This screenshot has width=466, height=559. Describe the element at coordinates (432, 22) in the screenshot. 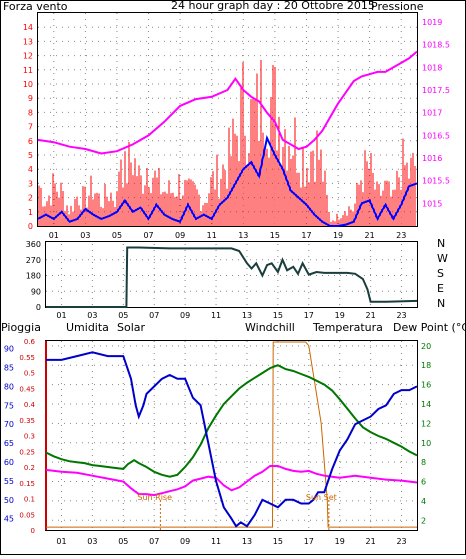

I see `pressure-tick-label: 1019` at that location.